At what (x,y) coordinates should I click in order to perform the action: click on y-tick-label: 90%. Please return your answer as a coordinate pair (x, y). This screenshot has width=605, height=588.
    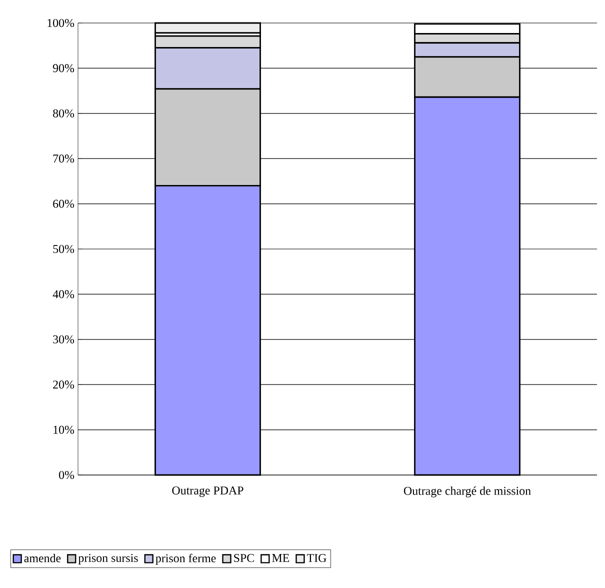
    Looking at the image, I should click on (63, 68).